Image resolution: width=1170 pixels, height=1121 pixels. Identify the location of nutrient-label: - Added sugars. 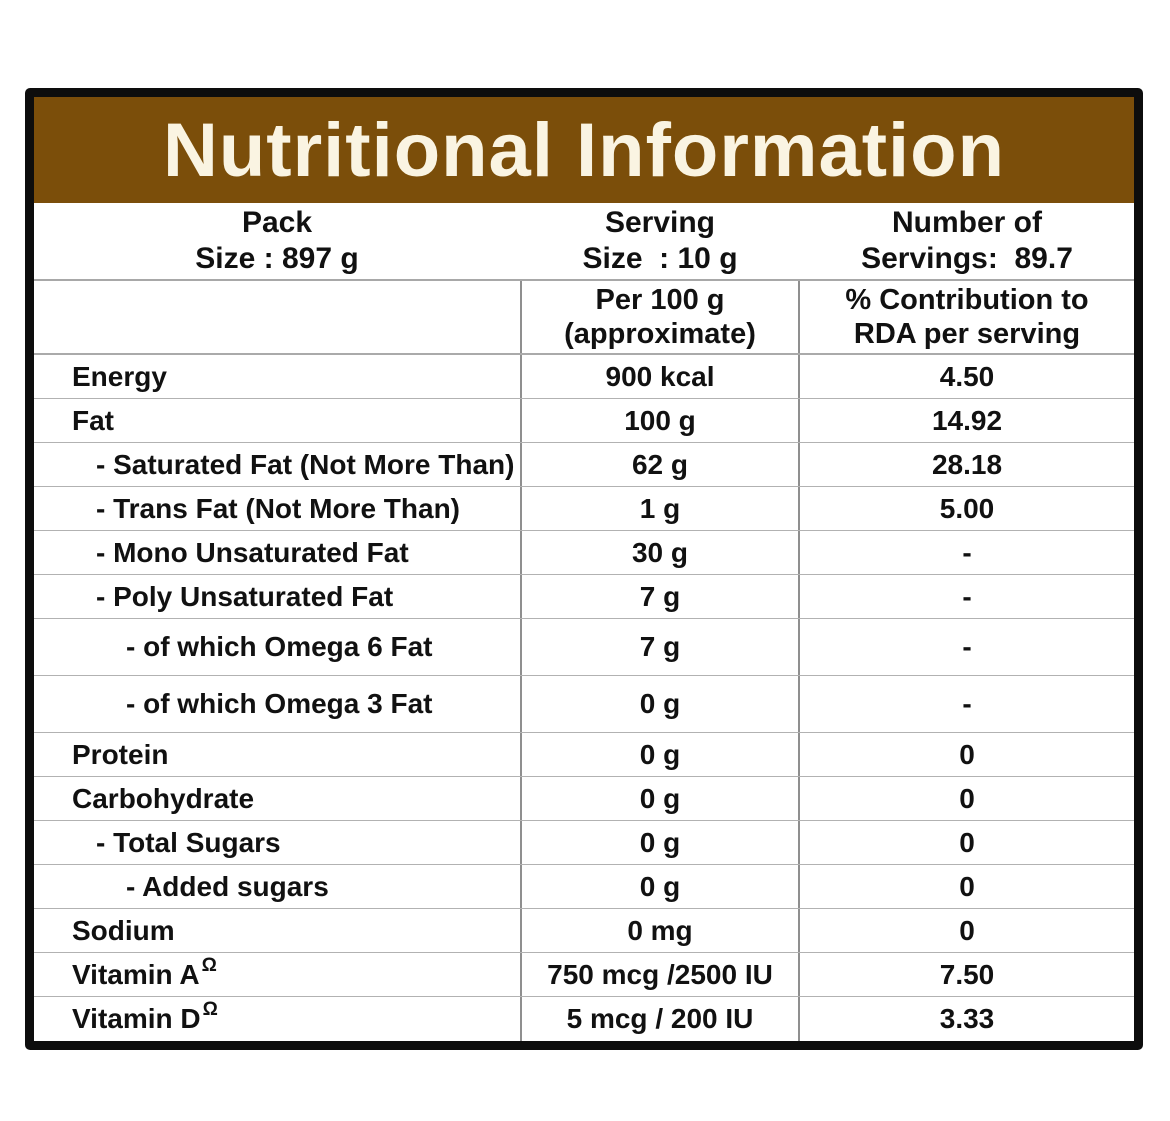
(227, 886).